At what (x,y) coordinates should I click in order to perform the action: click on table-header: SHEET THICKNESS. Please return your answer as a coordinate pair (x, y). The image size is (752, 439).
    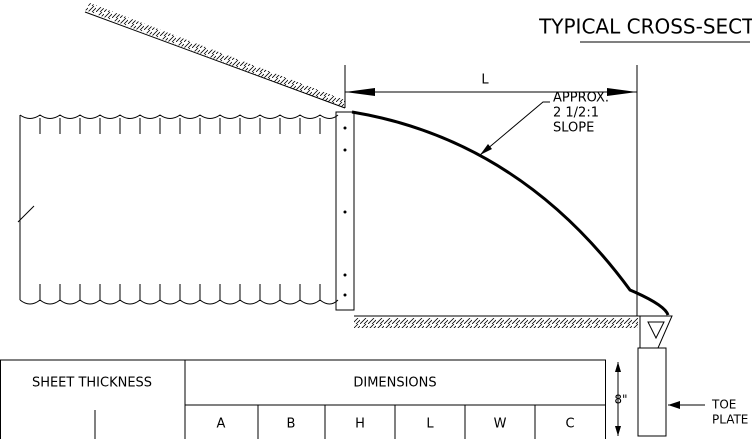
    Looking at the image, I should click on (92, 383).